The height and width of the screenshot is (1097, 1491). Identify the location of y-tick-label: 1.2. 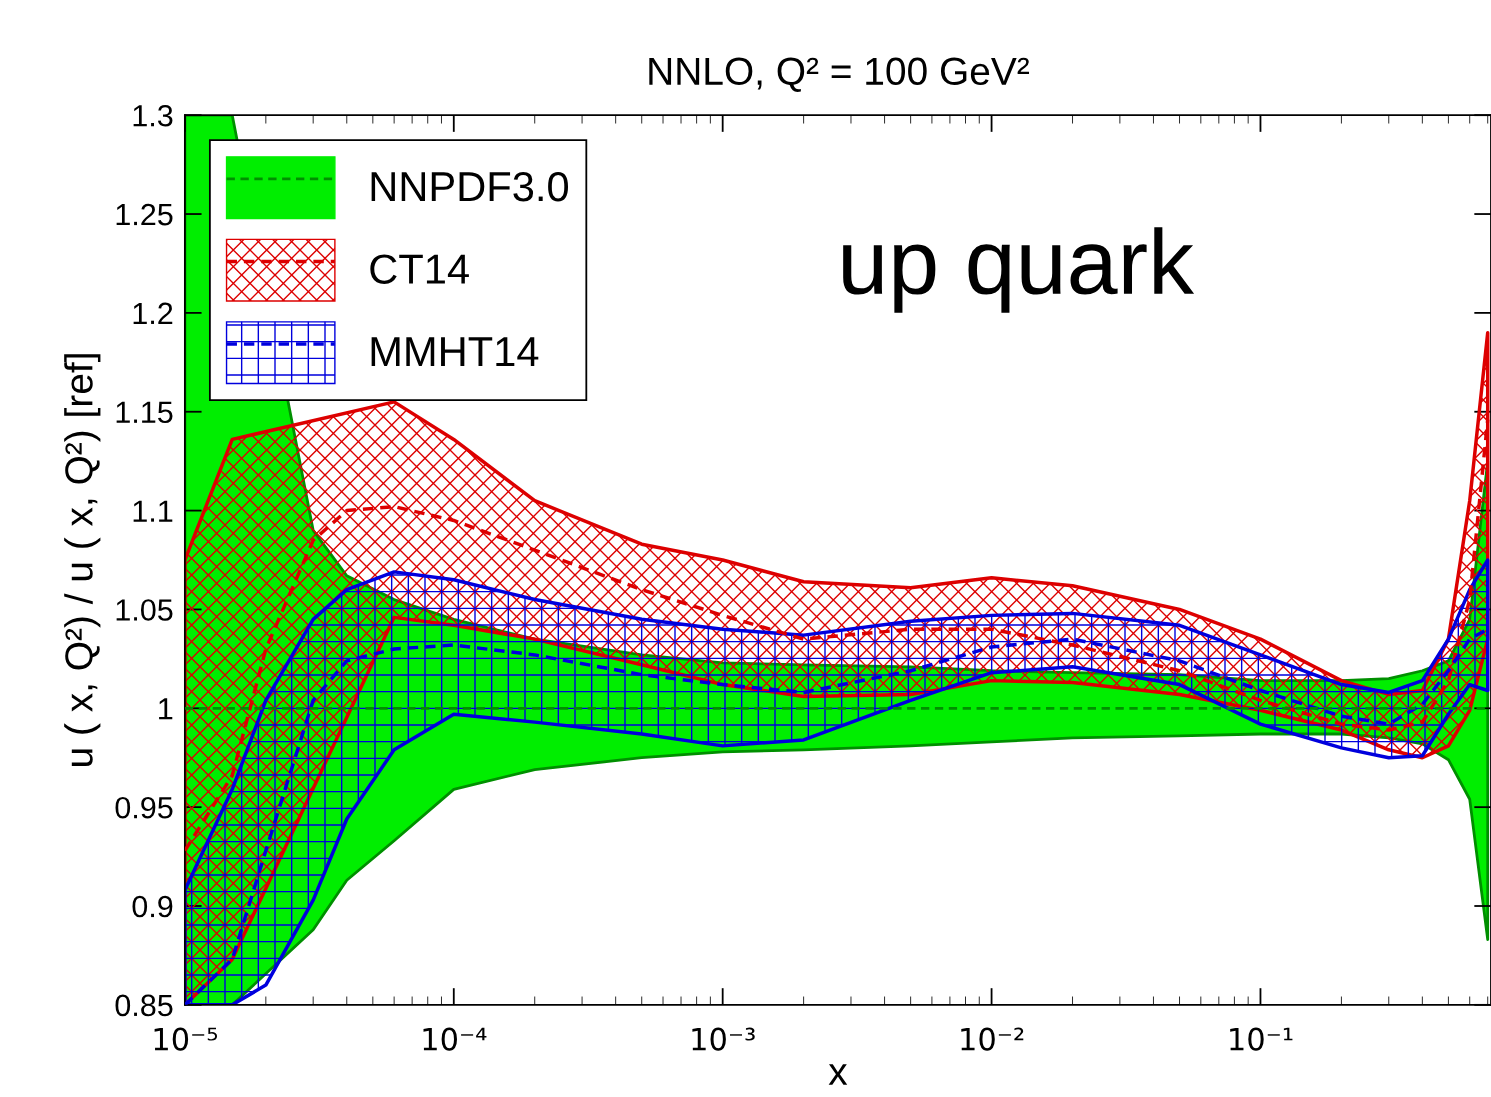
(153, 313).